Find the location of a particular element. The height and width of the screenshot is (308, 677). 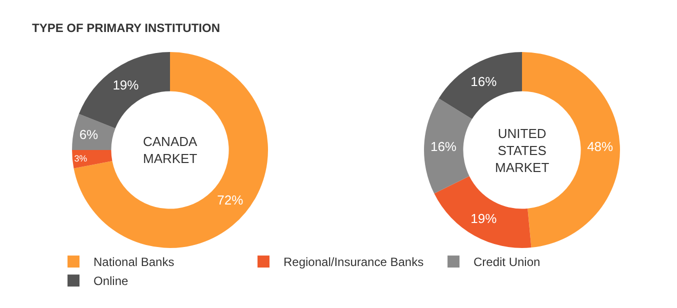

legend-label: Online is located at coordinates (111, 281).